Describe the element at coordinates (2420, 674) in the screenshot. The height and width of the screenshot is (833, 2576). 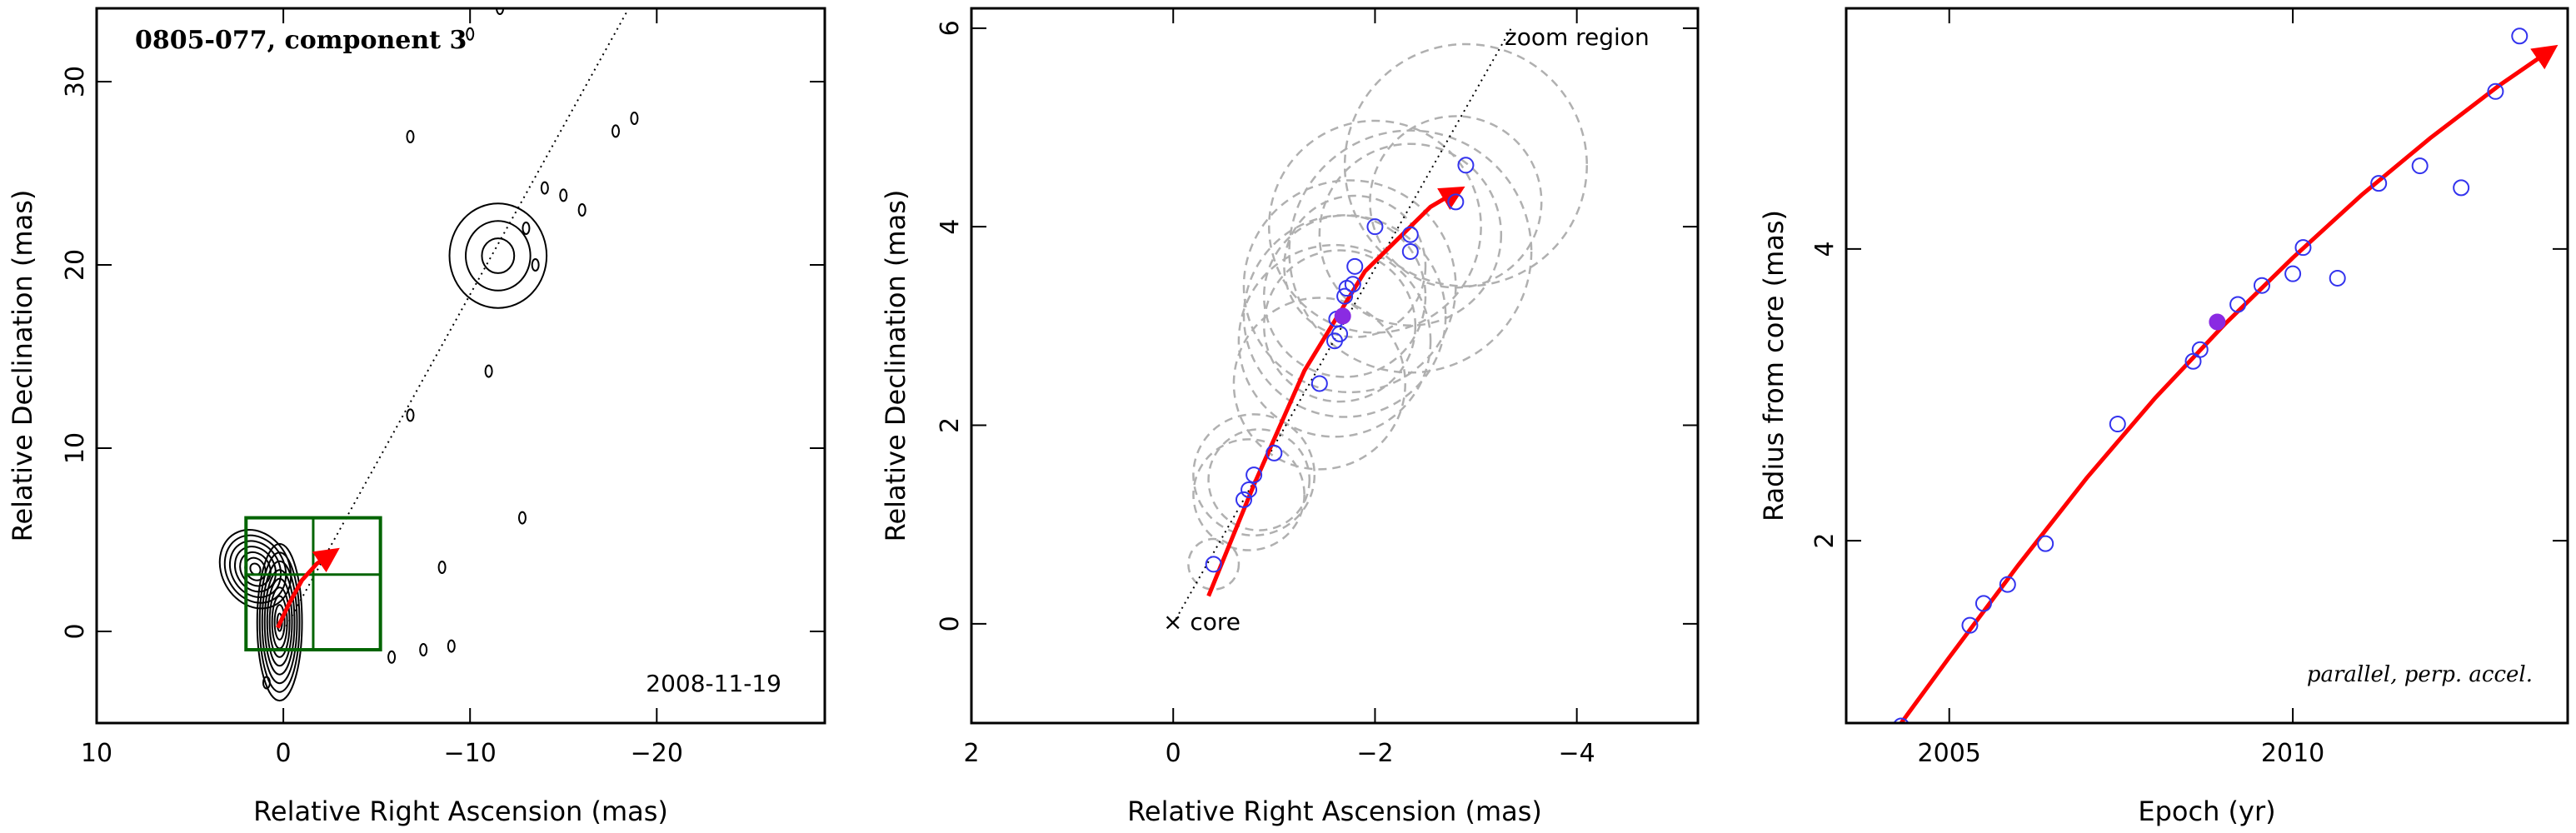
I see `panel3-annotation: parallel, perp. accel.` at that location.